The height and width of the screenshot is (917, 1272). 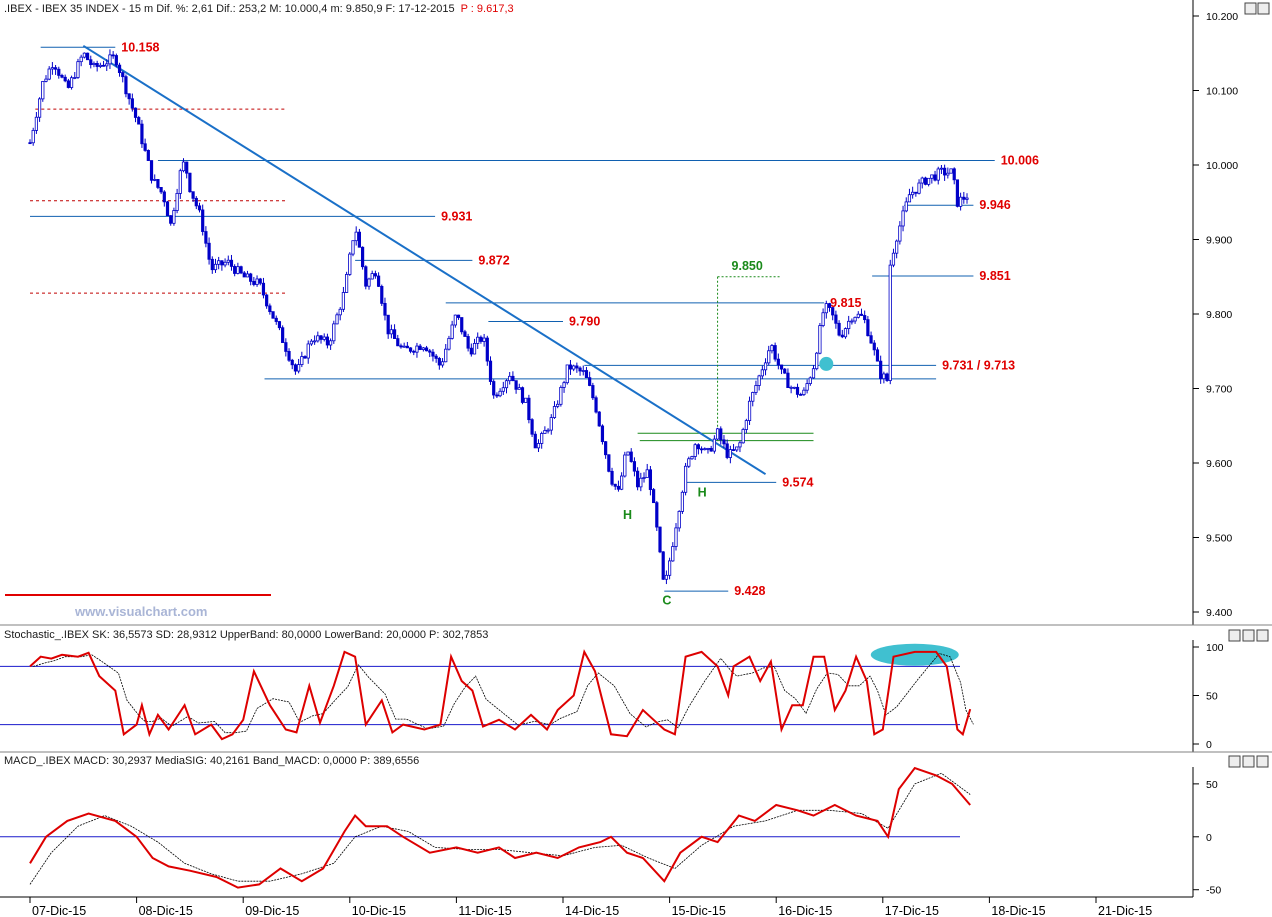 What do you see at coordinates (500, 695) in the screenshot?
I see `stoch-sk-line` at bounding box center [500, 695].